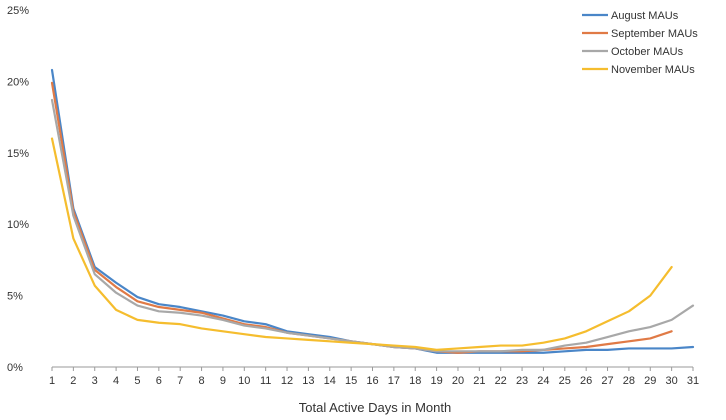 Image resolution: width=726 pixels, height=420 pixels. What do you see at coordinates (15, 297) in the screenshot?
I see `y-tick-label: 5%` at bounding box center [15, 297].